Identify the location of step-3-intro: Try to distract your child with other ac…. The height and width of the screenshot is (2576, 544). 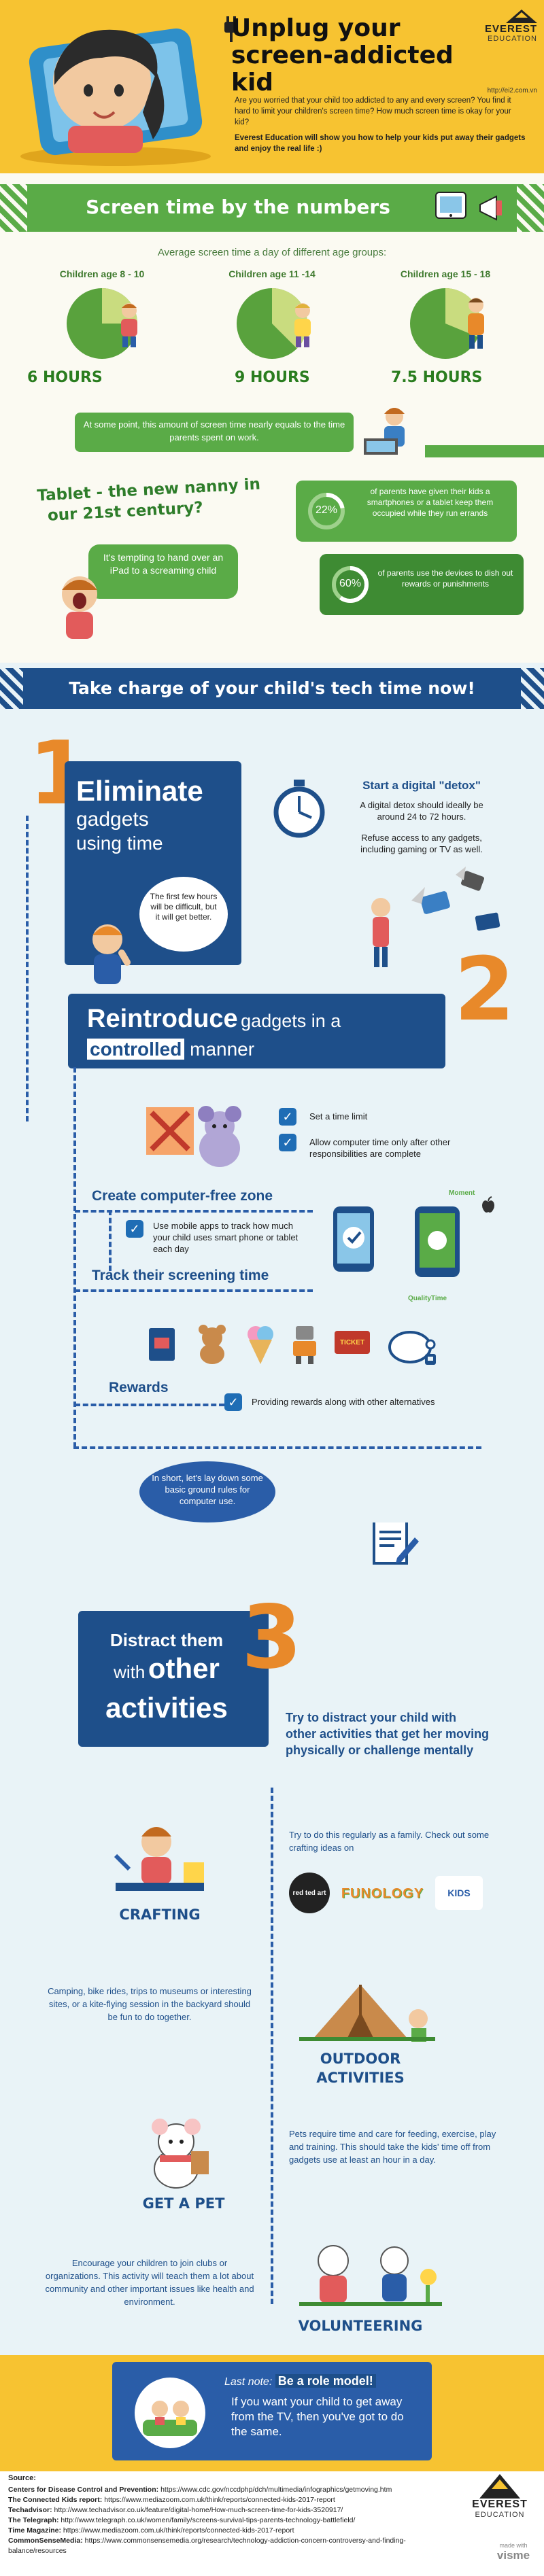
(388, 1734).